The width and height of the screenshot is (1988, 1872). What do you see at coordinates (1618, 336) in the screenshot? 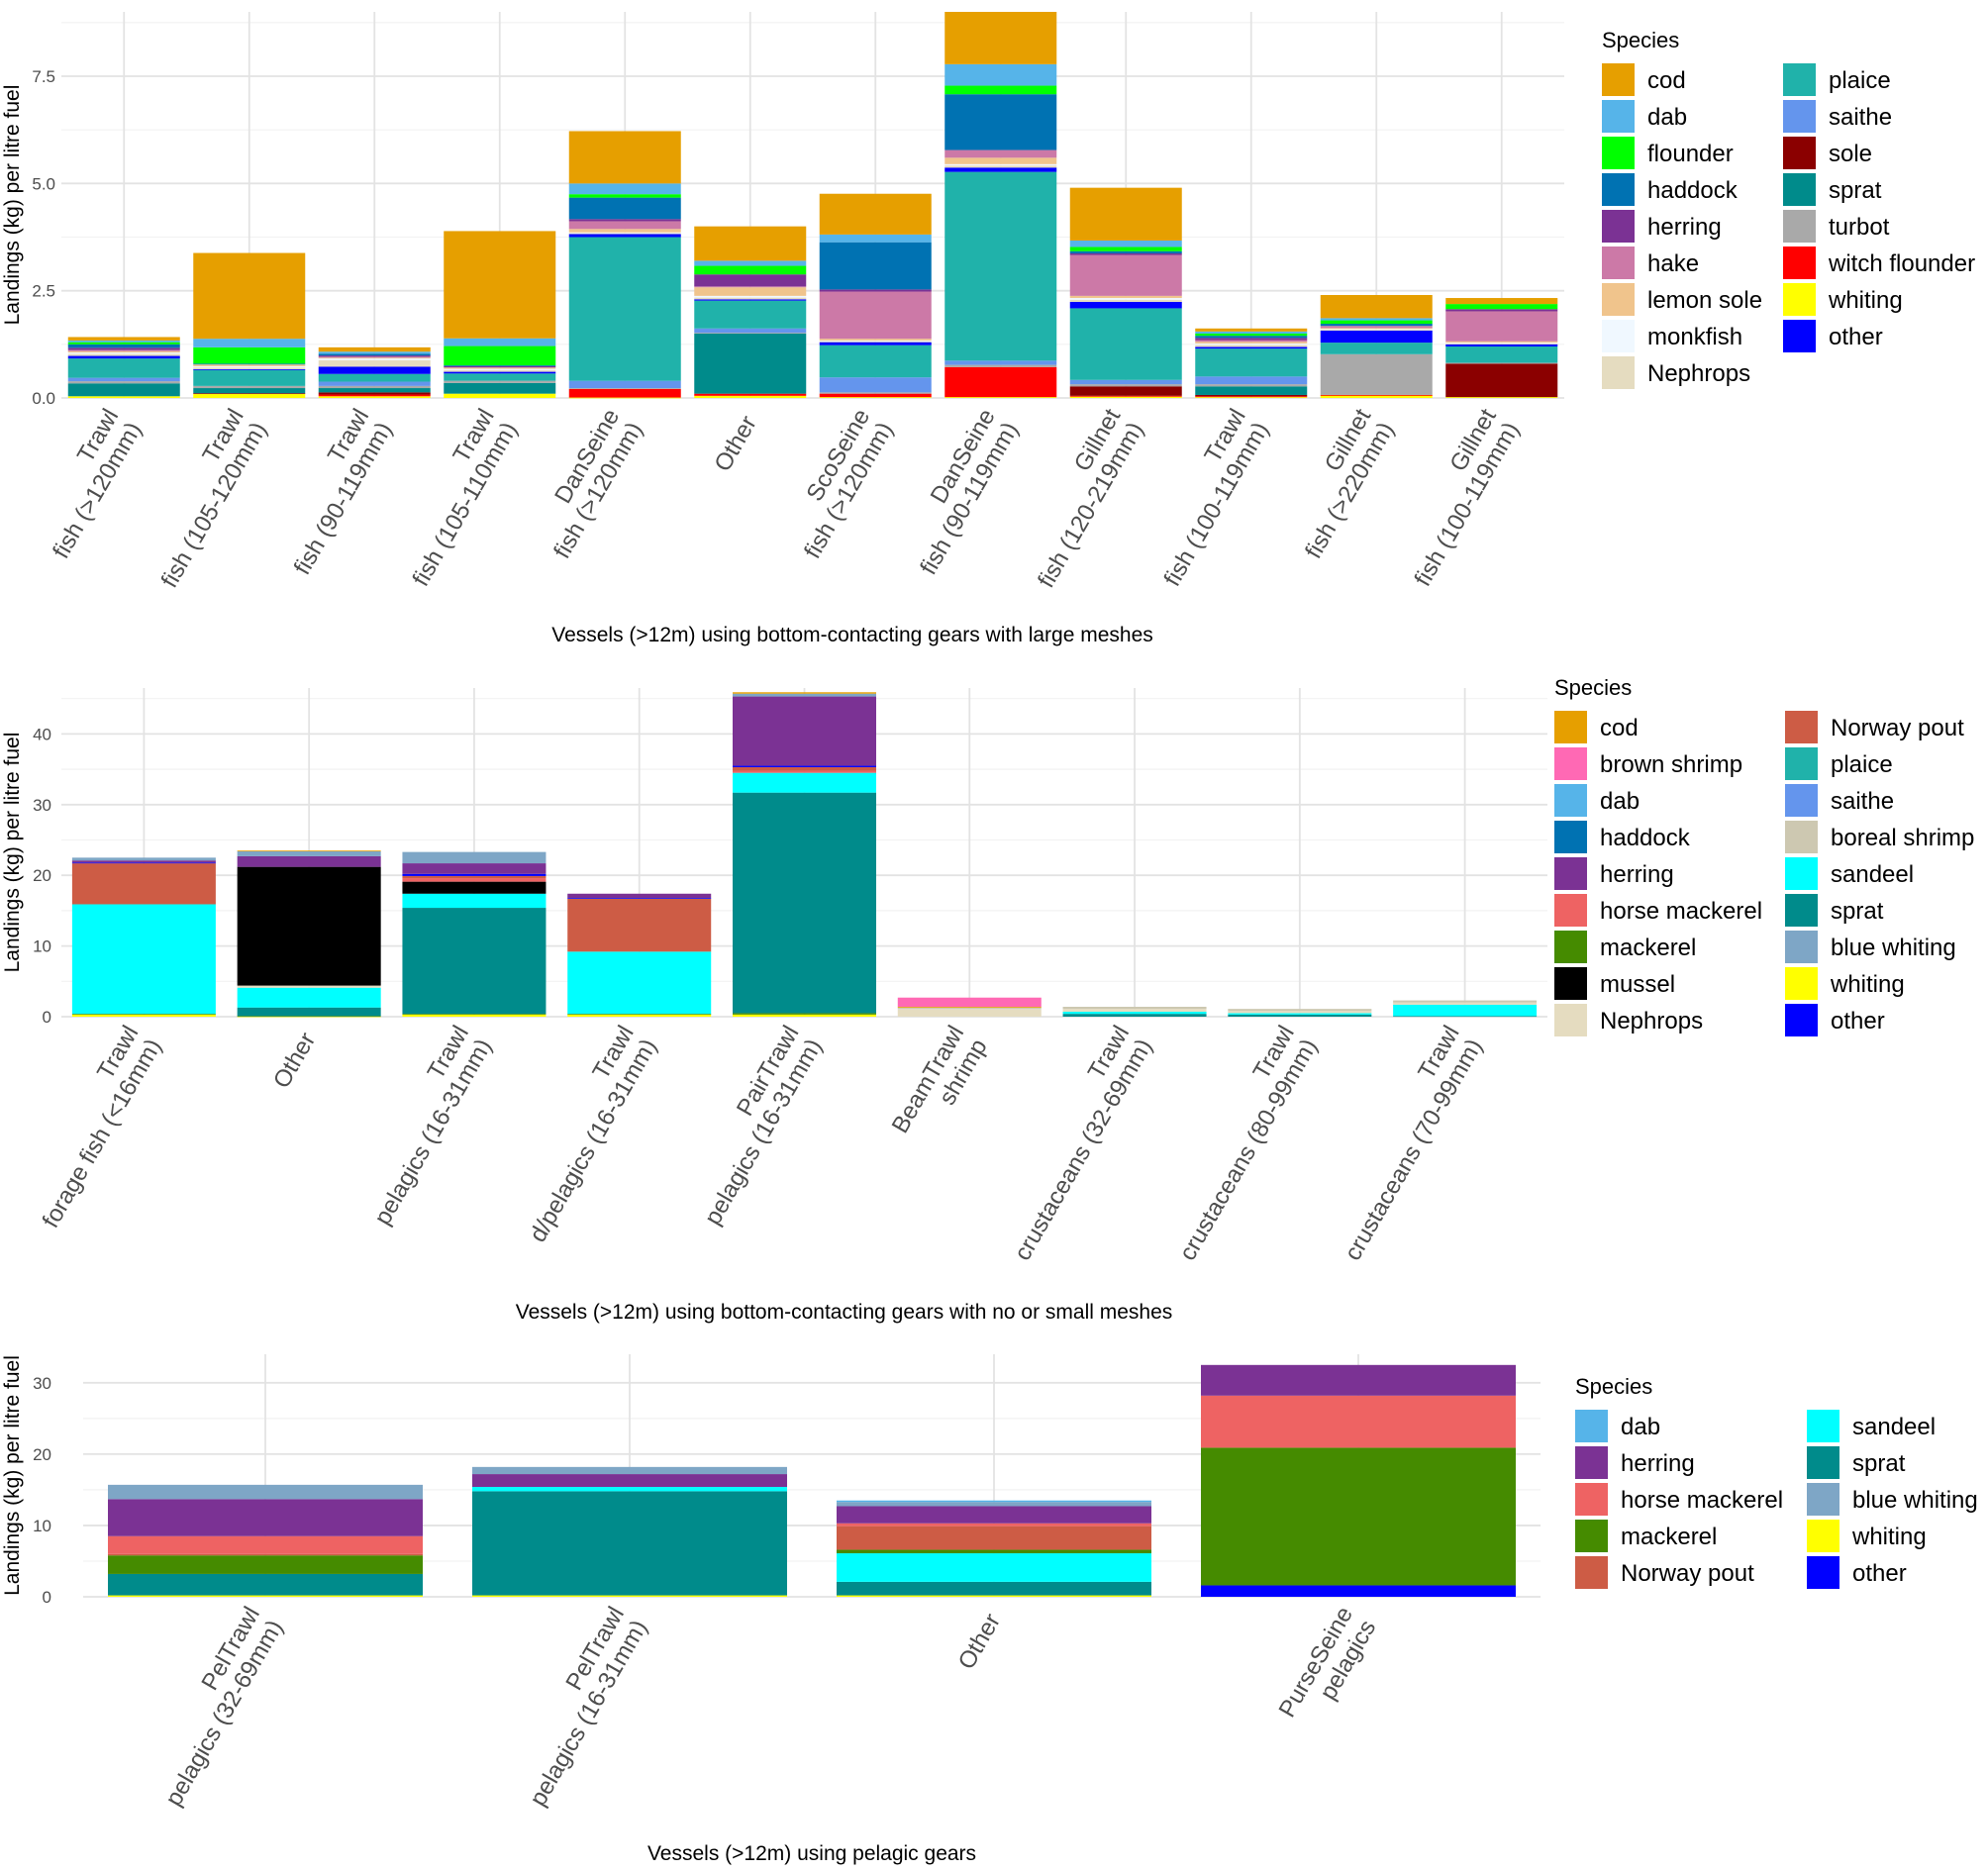
I see `legend-swatch-monkfish` at bounding box center [1618, 336].